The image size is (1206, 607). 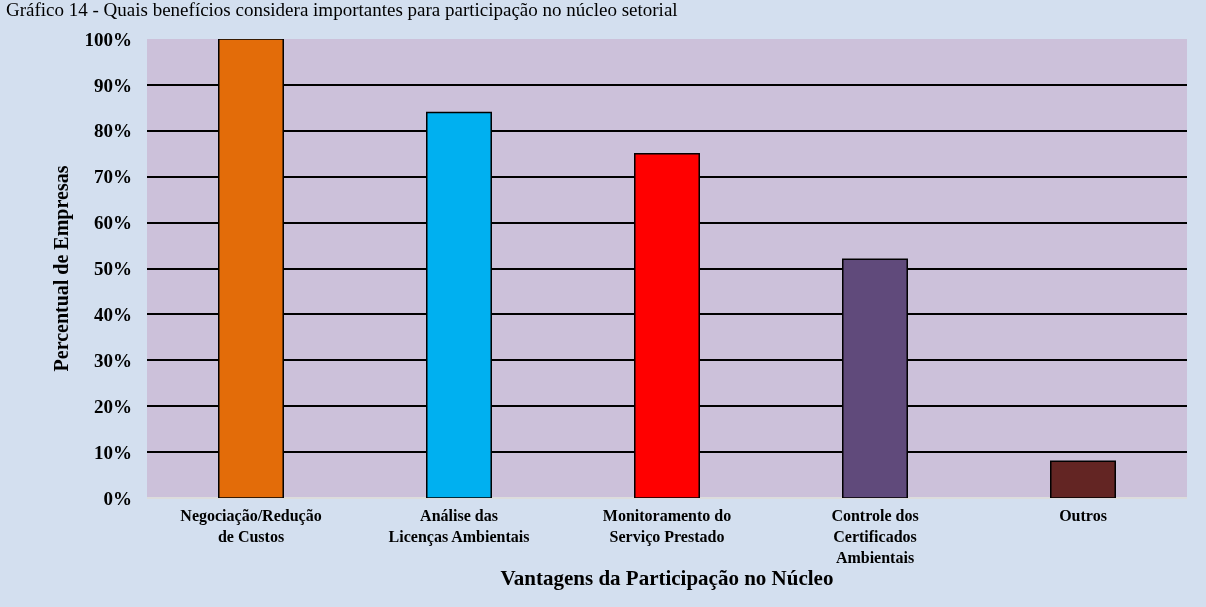 I want to click on y-tick-label: 0%, so click(x=117, y=498).